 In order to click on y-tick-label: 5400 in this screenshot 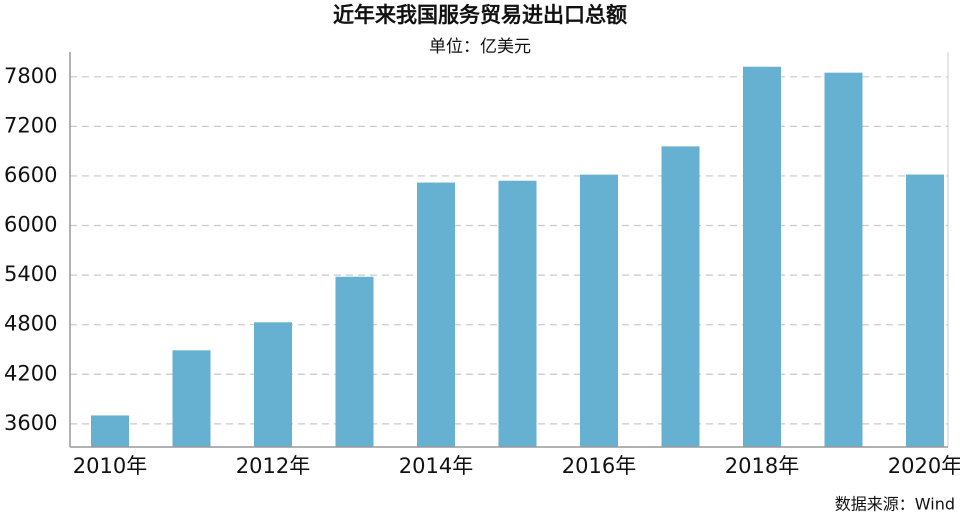, I will do `click(30, 274)`.